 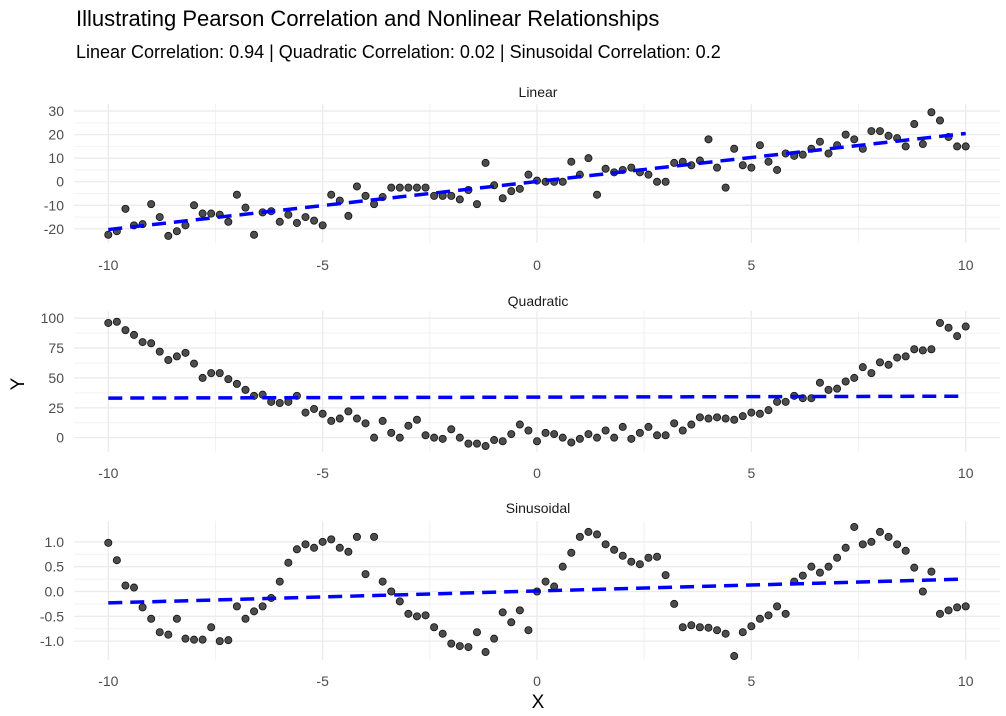 What do you see at coordinates (55, 542) in the screenshot?
I see `y-tick-label: 1.0` at bounding box center [55, 542].